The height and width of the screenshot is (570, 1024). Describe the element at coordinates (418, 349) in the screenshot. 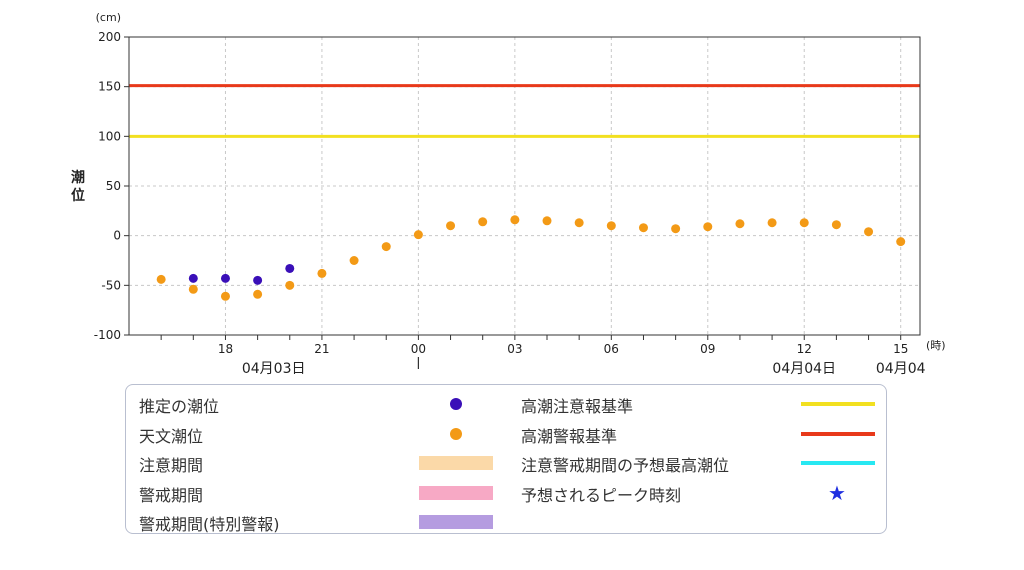

I see `x-tick-label: 00` at that location.